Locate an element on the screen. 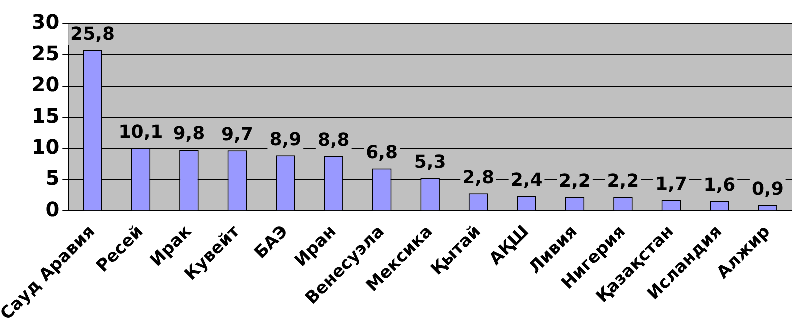  y-tick-label: 5 is located at coordinates (53, 178).